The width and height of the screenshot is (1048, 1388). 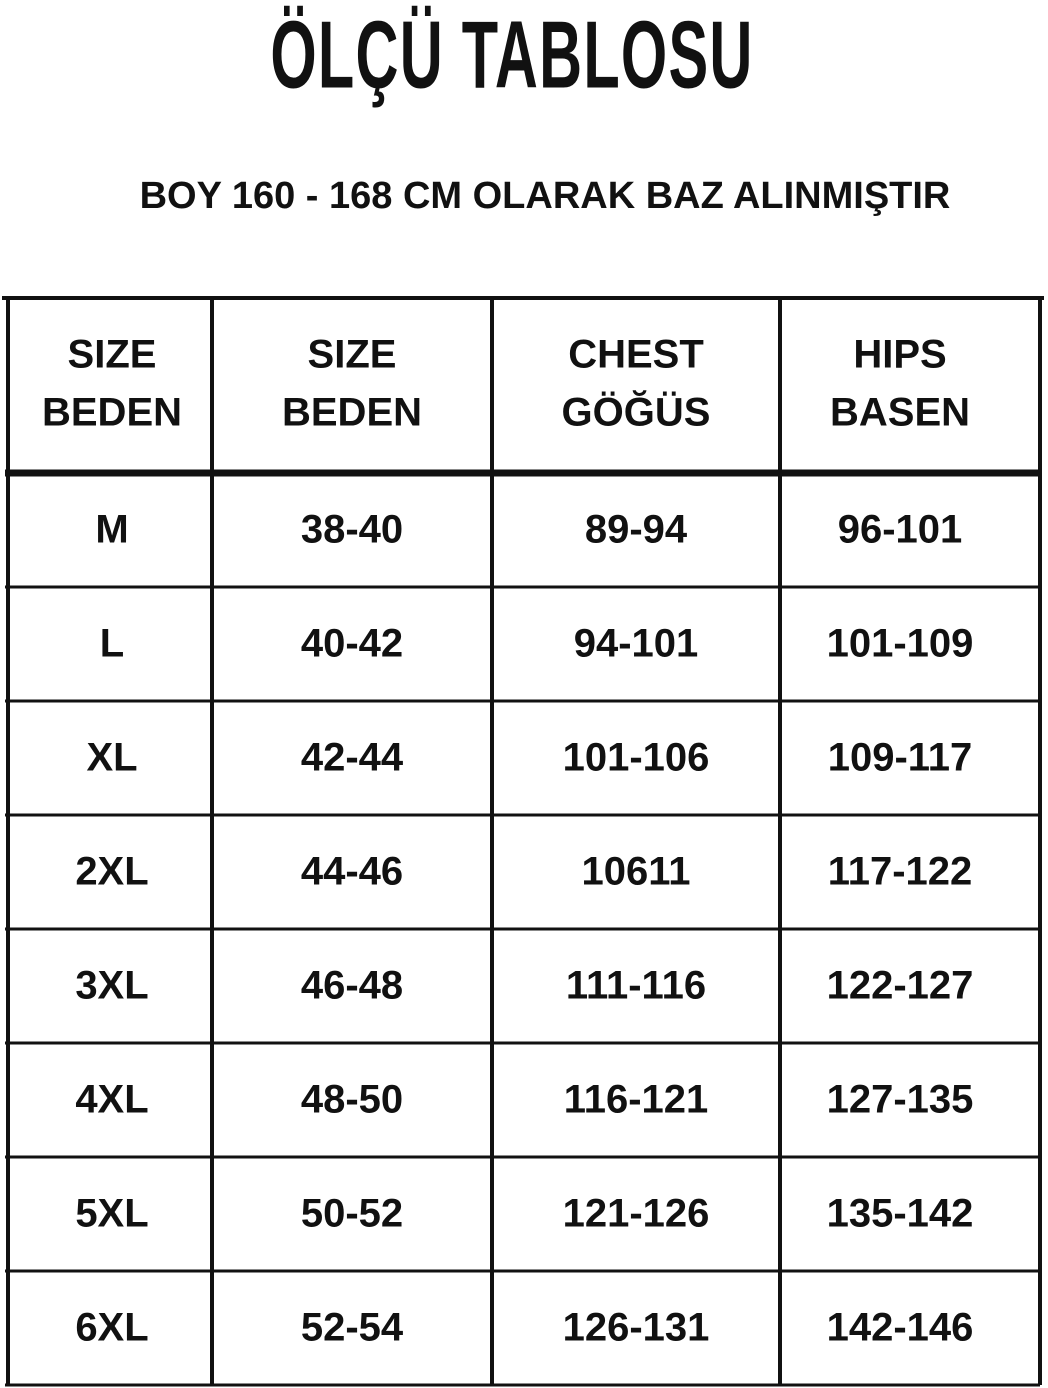 I want to click on title: ÖLÇÜ TABLOSU, so click(x=511, y=54).